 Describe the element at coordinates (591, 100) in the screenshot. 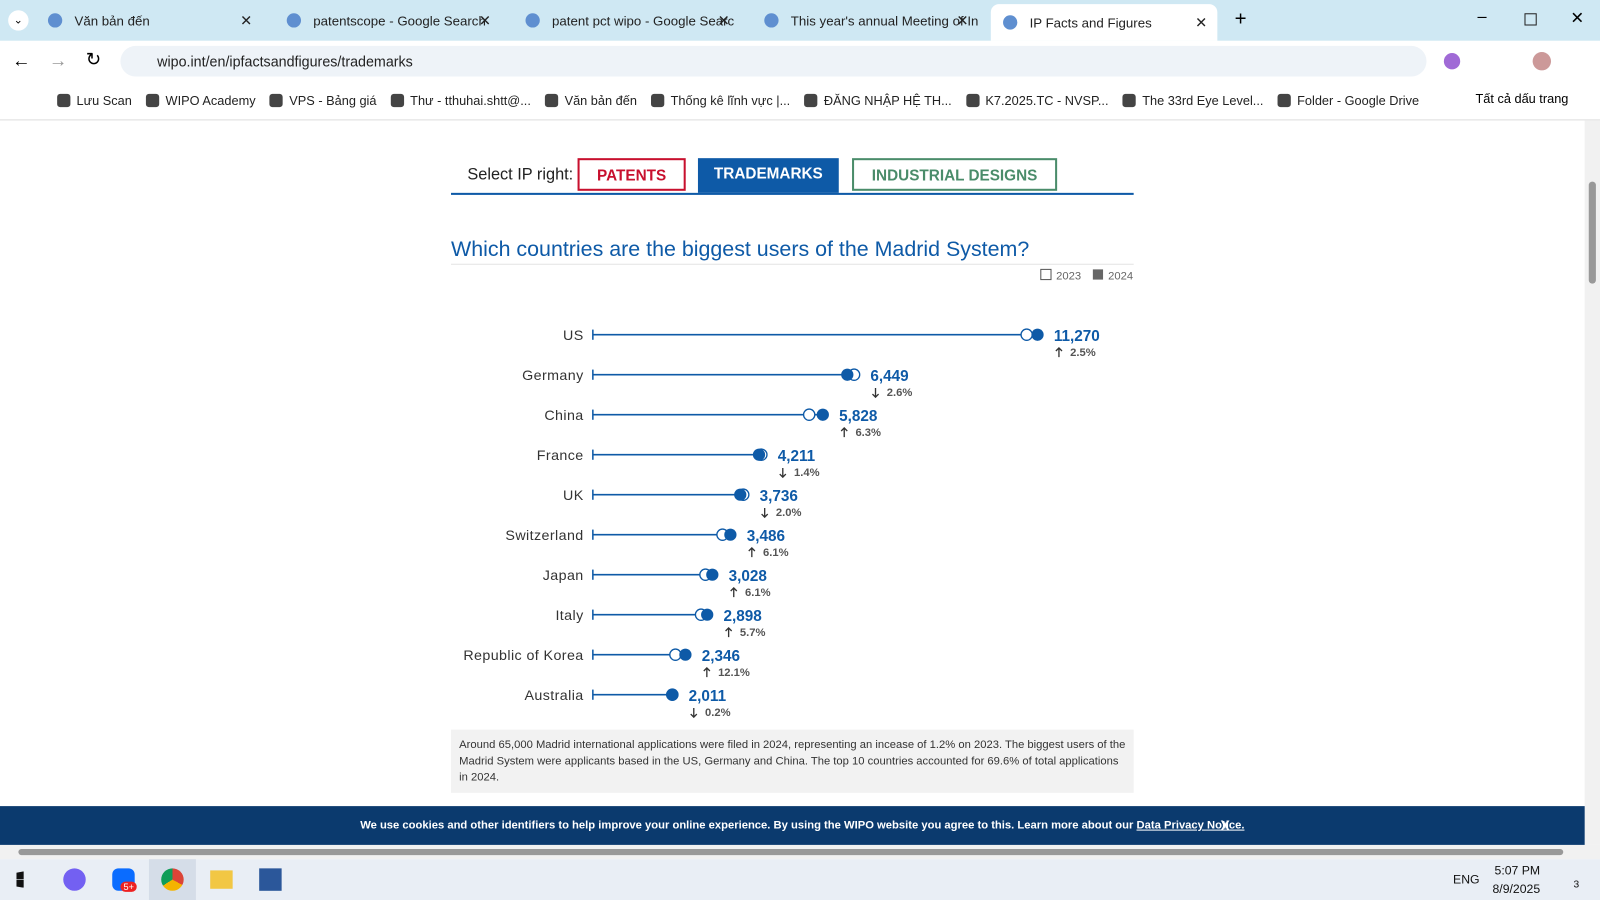

I see `bookmark: Văn bản đến` at that location.